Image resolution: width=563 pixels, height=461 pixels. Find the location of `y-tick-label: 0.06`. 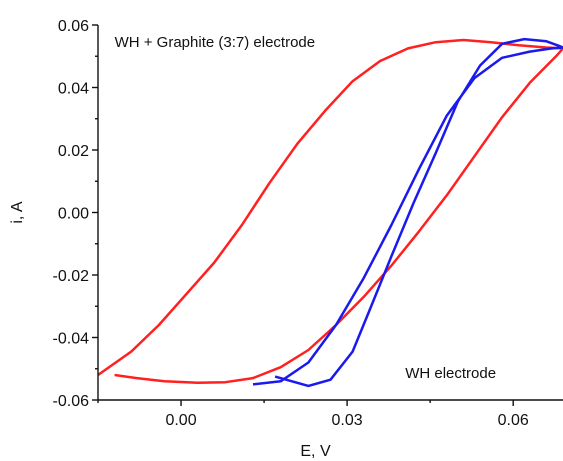

y-tick-label: 0.06 is located at coordinates (73, 26).